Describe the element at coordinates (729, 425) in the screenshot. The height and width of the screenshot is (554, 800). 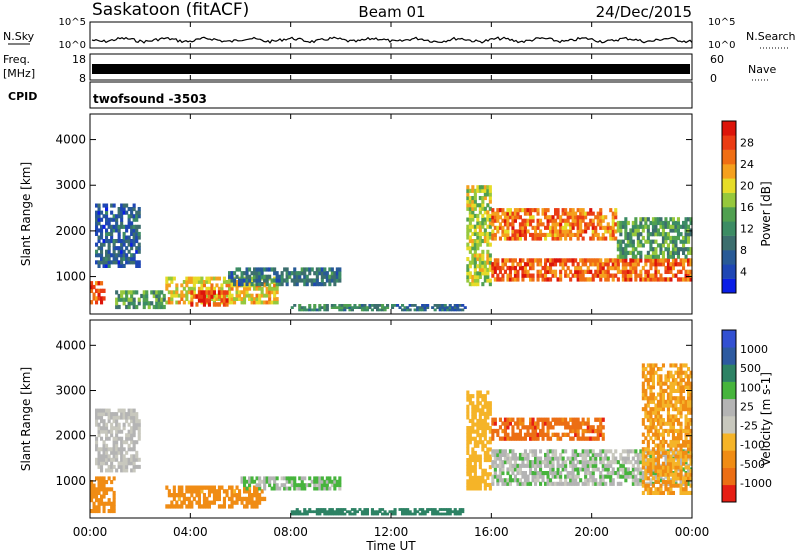
I see `colorbar-swatch` at that location.